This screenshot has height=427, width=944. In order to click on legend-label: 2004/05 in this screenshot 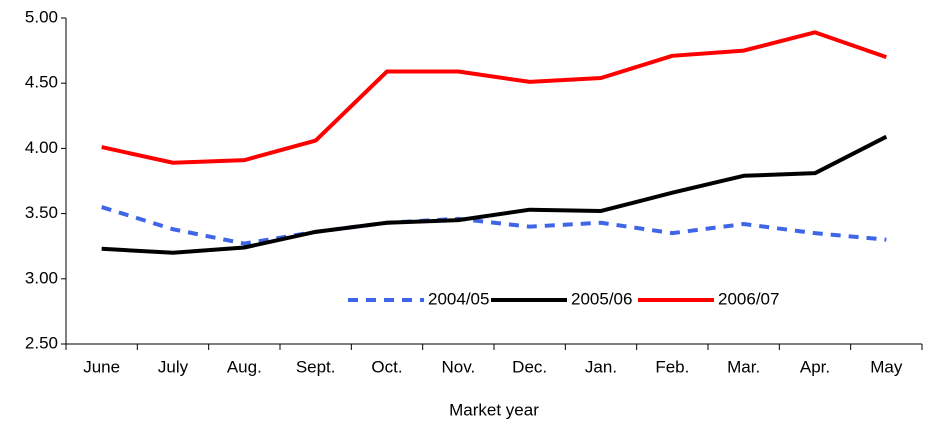, I will do `click(458, 298)`.